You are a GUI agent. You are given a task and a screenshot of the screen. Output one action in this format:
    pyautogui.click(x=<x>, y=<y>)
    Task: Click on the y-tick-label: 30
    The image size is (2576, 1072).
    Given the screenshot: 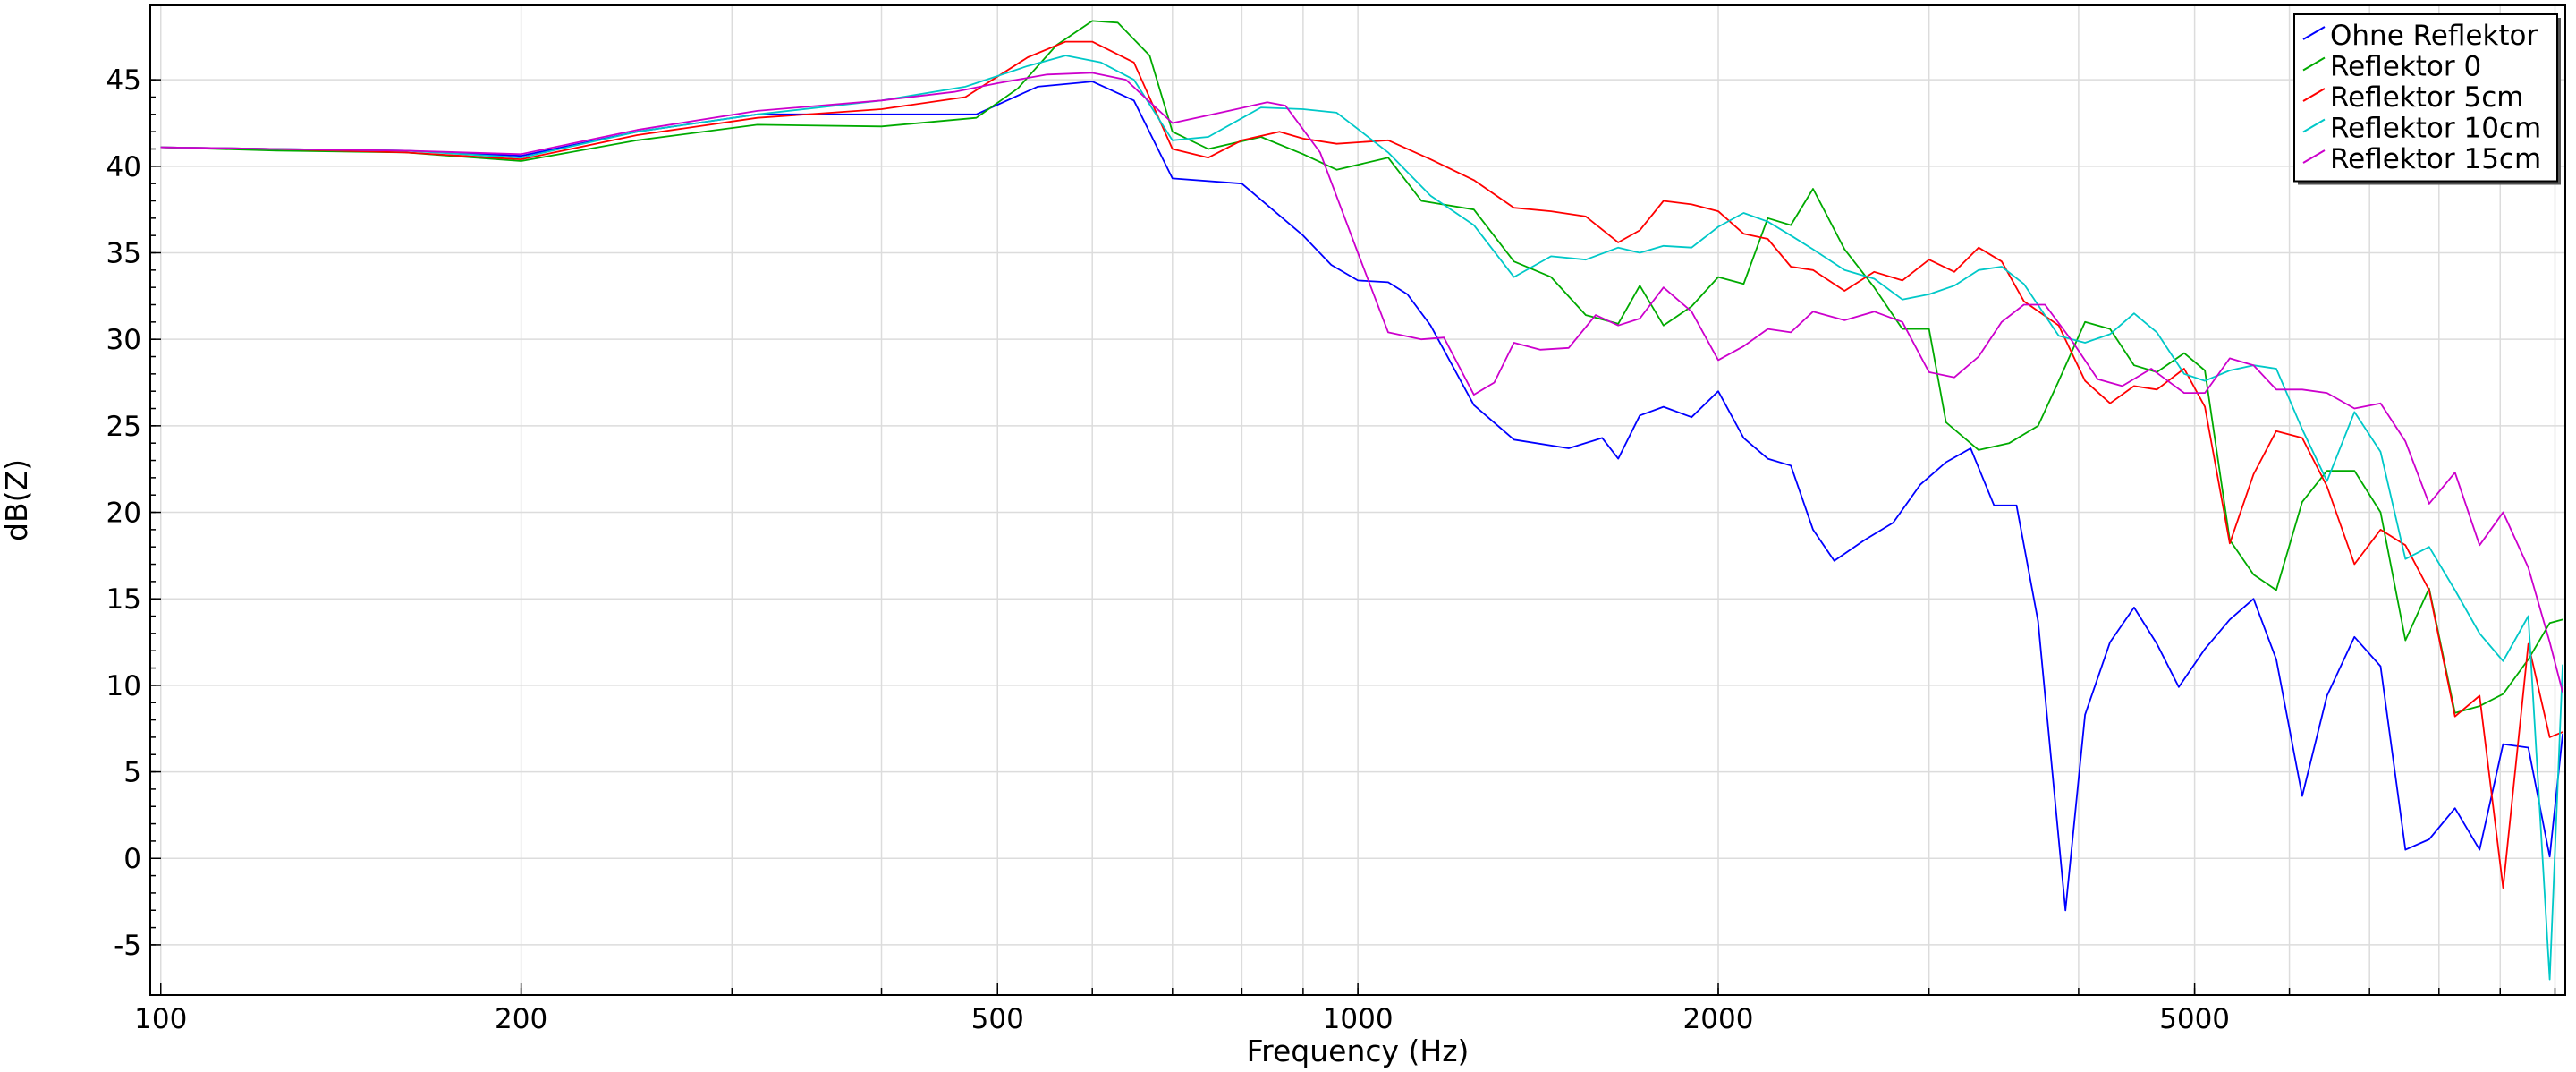 What is the action you would take?
    pyautogui.click(x=123, y=340)
    